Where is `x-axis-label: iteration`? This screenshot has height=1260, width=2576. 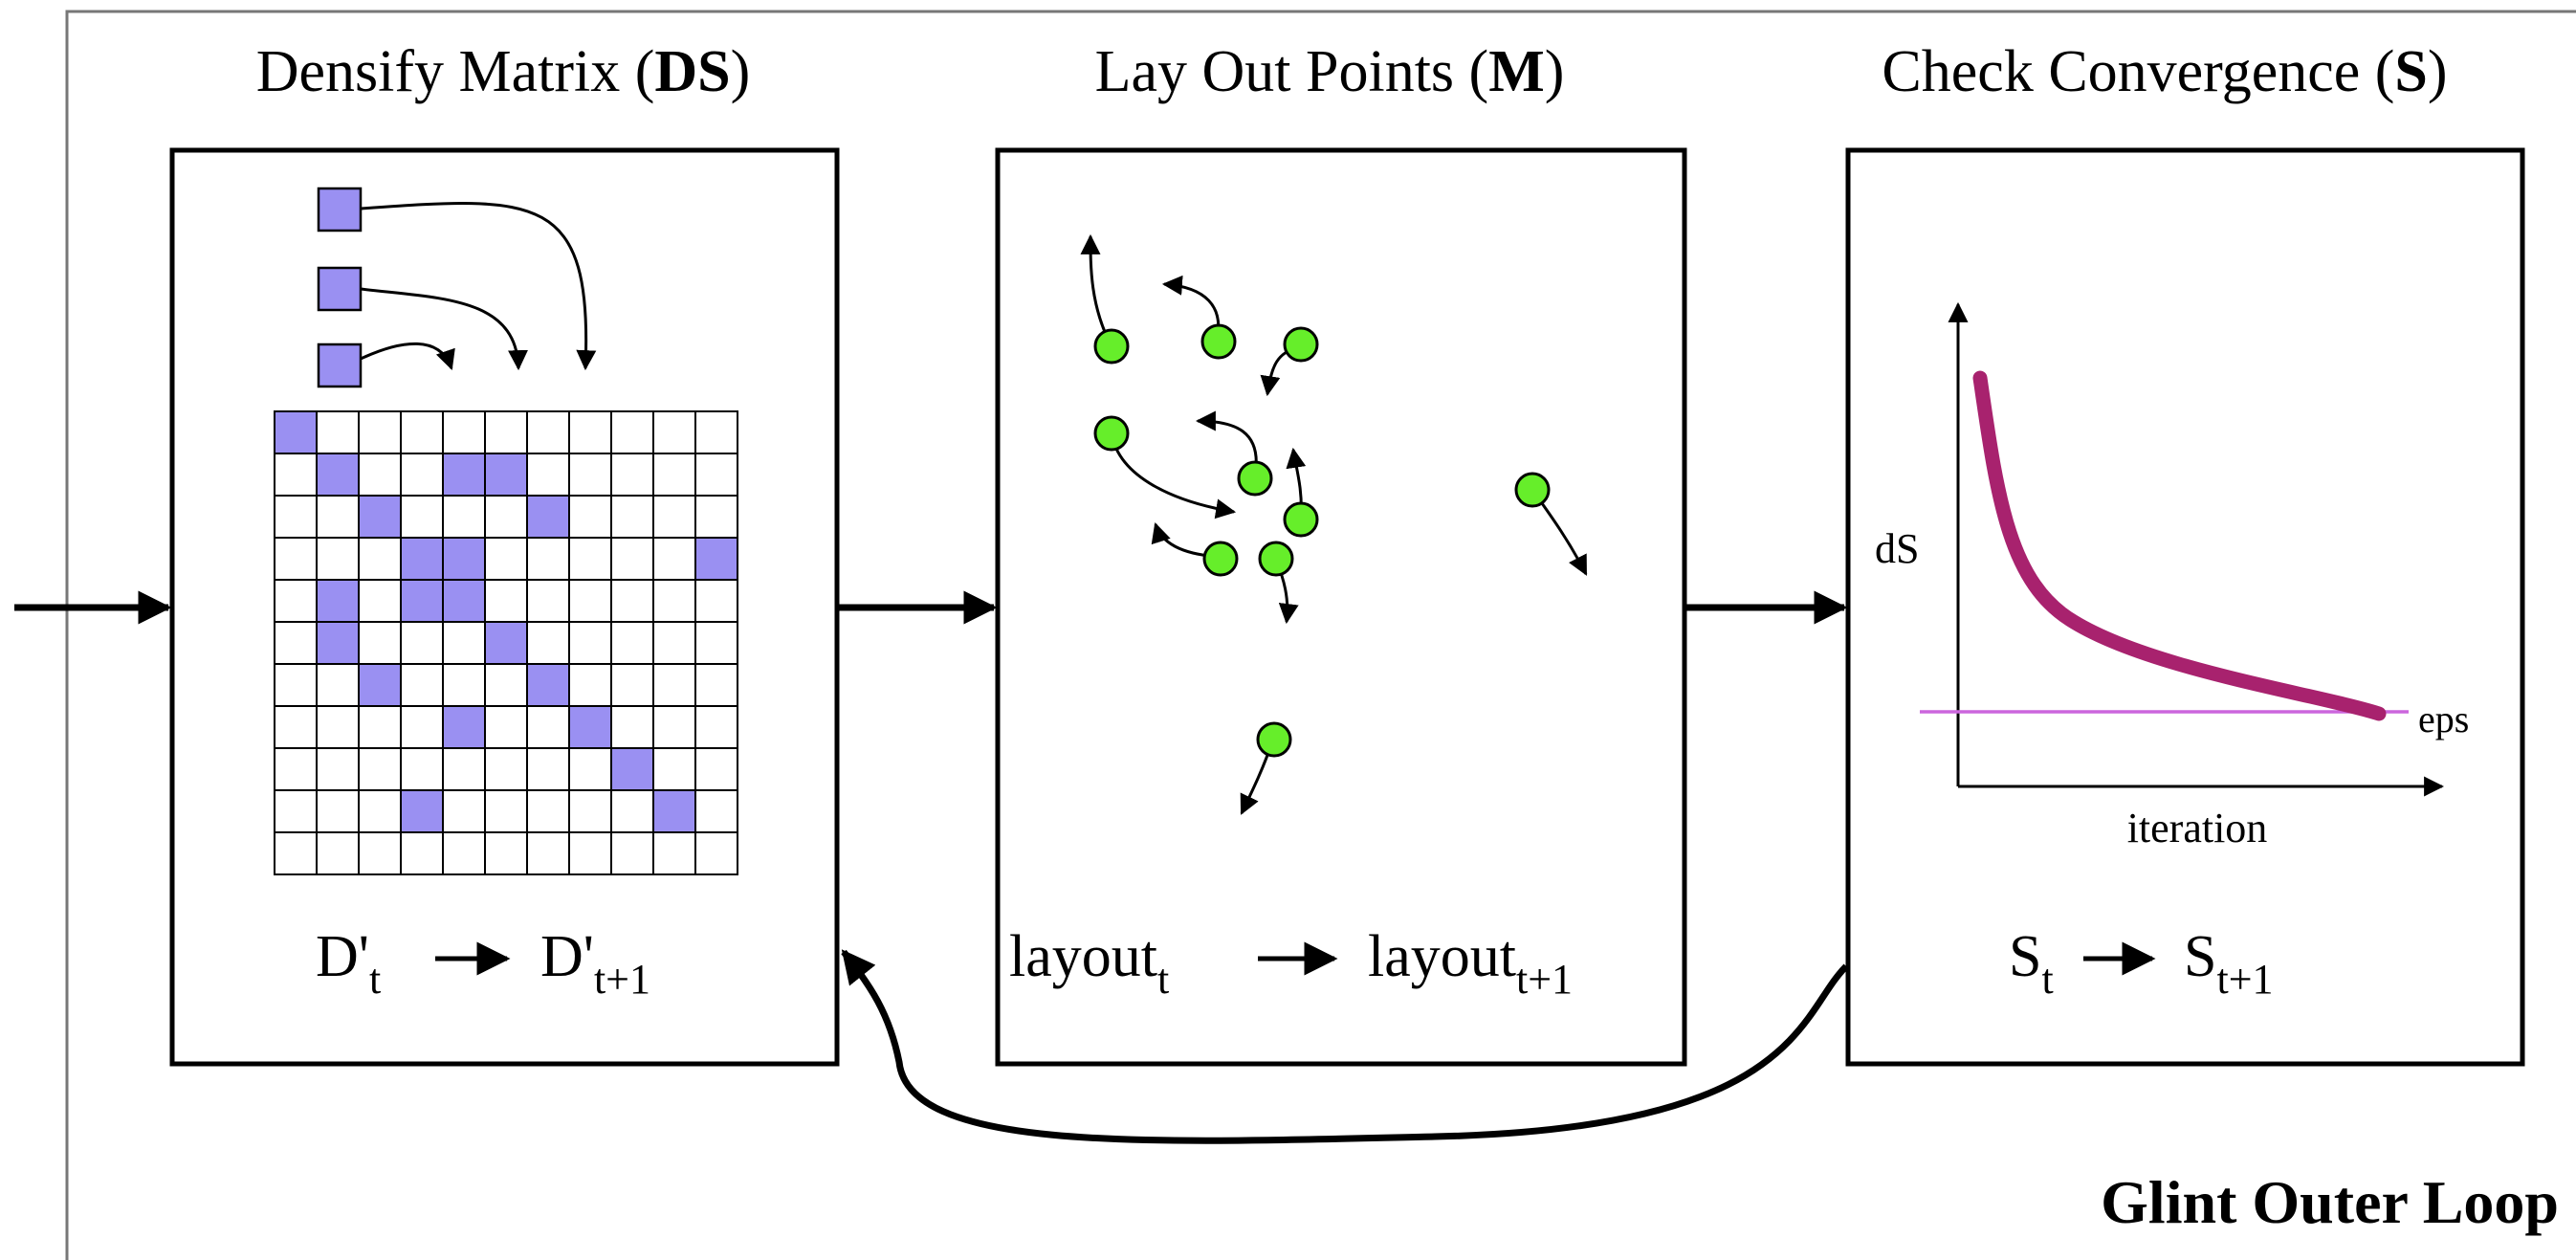
x-axis-label: iteration is located at coordinates (2197, 828).